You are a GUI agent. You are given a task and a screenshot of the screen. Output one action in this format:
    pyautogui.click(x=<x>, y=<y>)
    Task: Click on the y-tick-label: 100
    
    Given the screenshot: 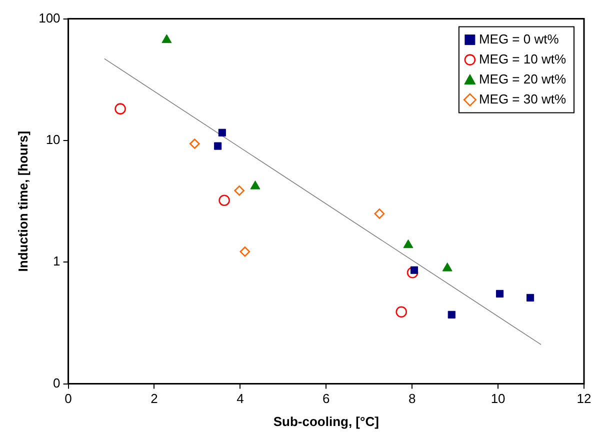 What is the action you would take?
    pyautogui.click(x=49, y=18)
    